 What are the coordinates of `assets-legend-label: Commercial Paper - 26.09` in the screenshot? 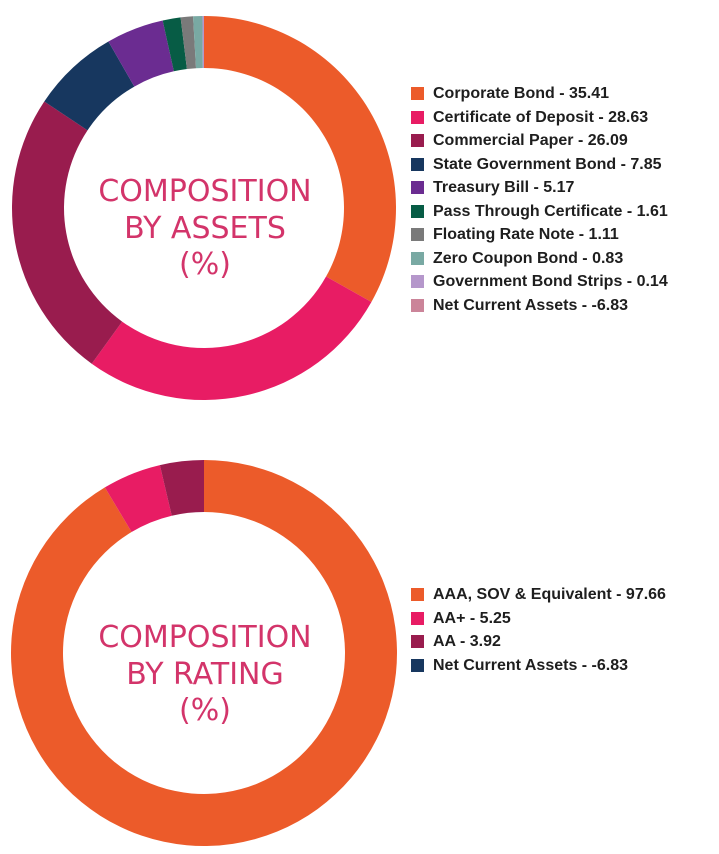 It's located at (530, 140).